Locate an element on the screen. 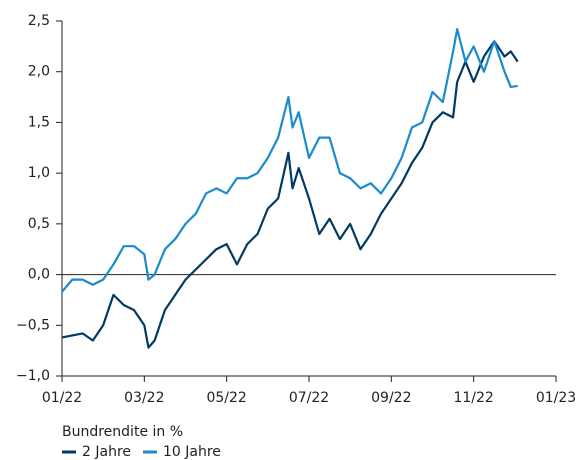 The width and height of the screenshot is (583, 460). x-tick-label: 05/22 is located at coordinates (226, 398).